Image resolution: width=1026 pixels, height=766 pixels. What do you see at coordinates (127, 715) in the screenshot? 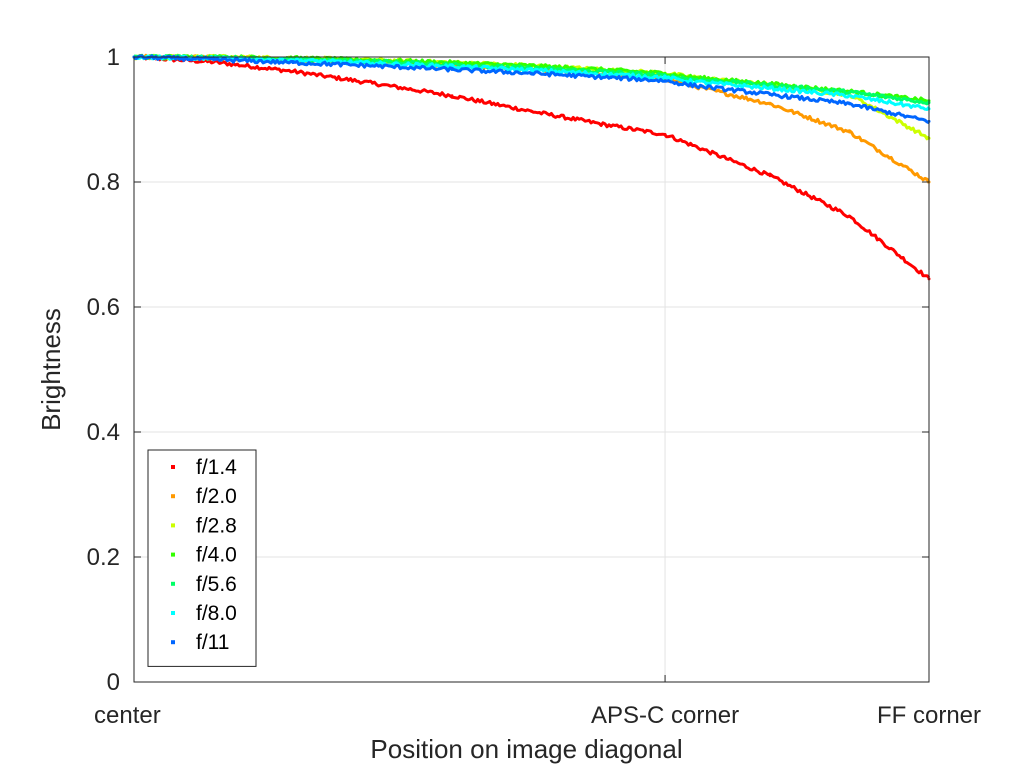
I see `x-tick-label: center` at bounding box center [127, 715].